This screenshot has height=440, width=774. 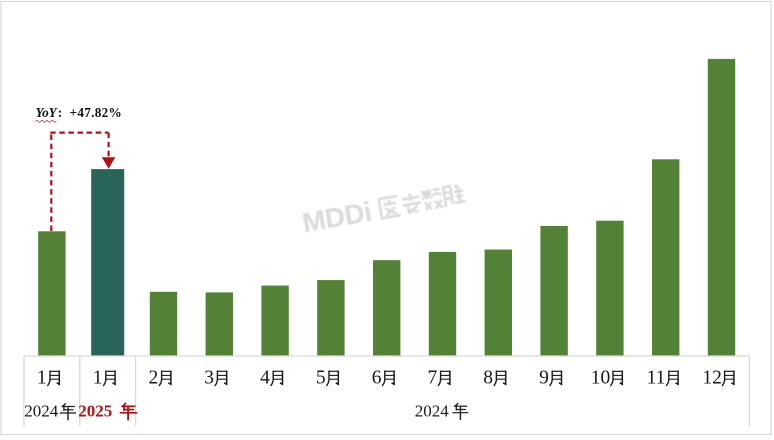 I want to click on svg-text:YoY:+47.82%: YoY: +47.82%, so click(x=79, y=112).